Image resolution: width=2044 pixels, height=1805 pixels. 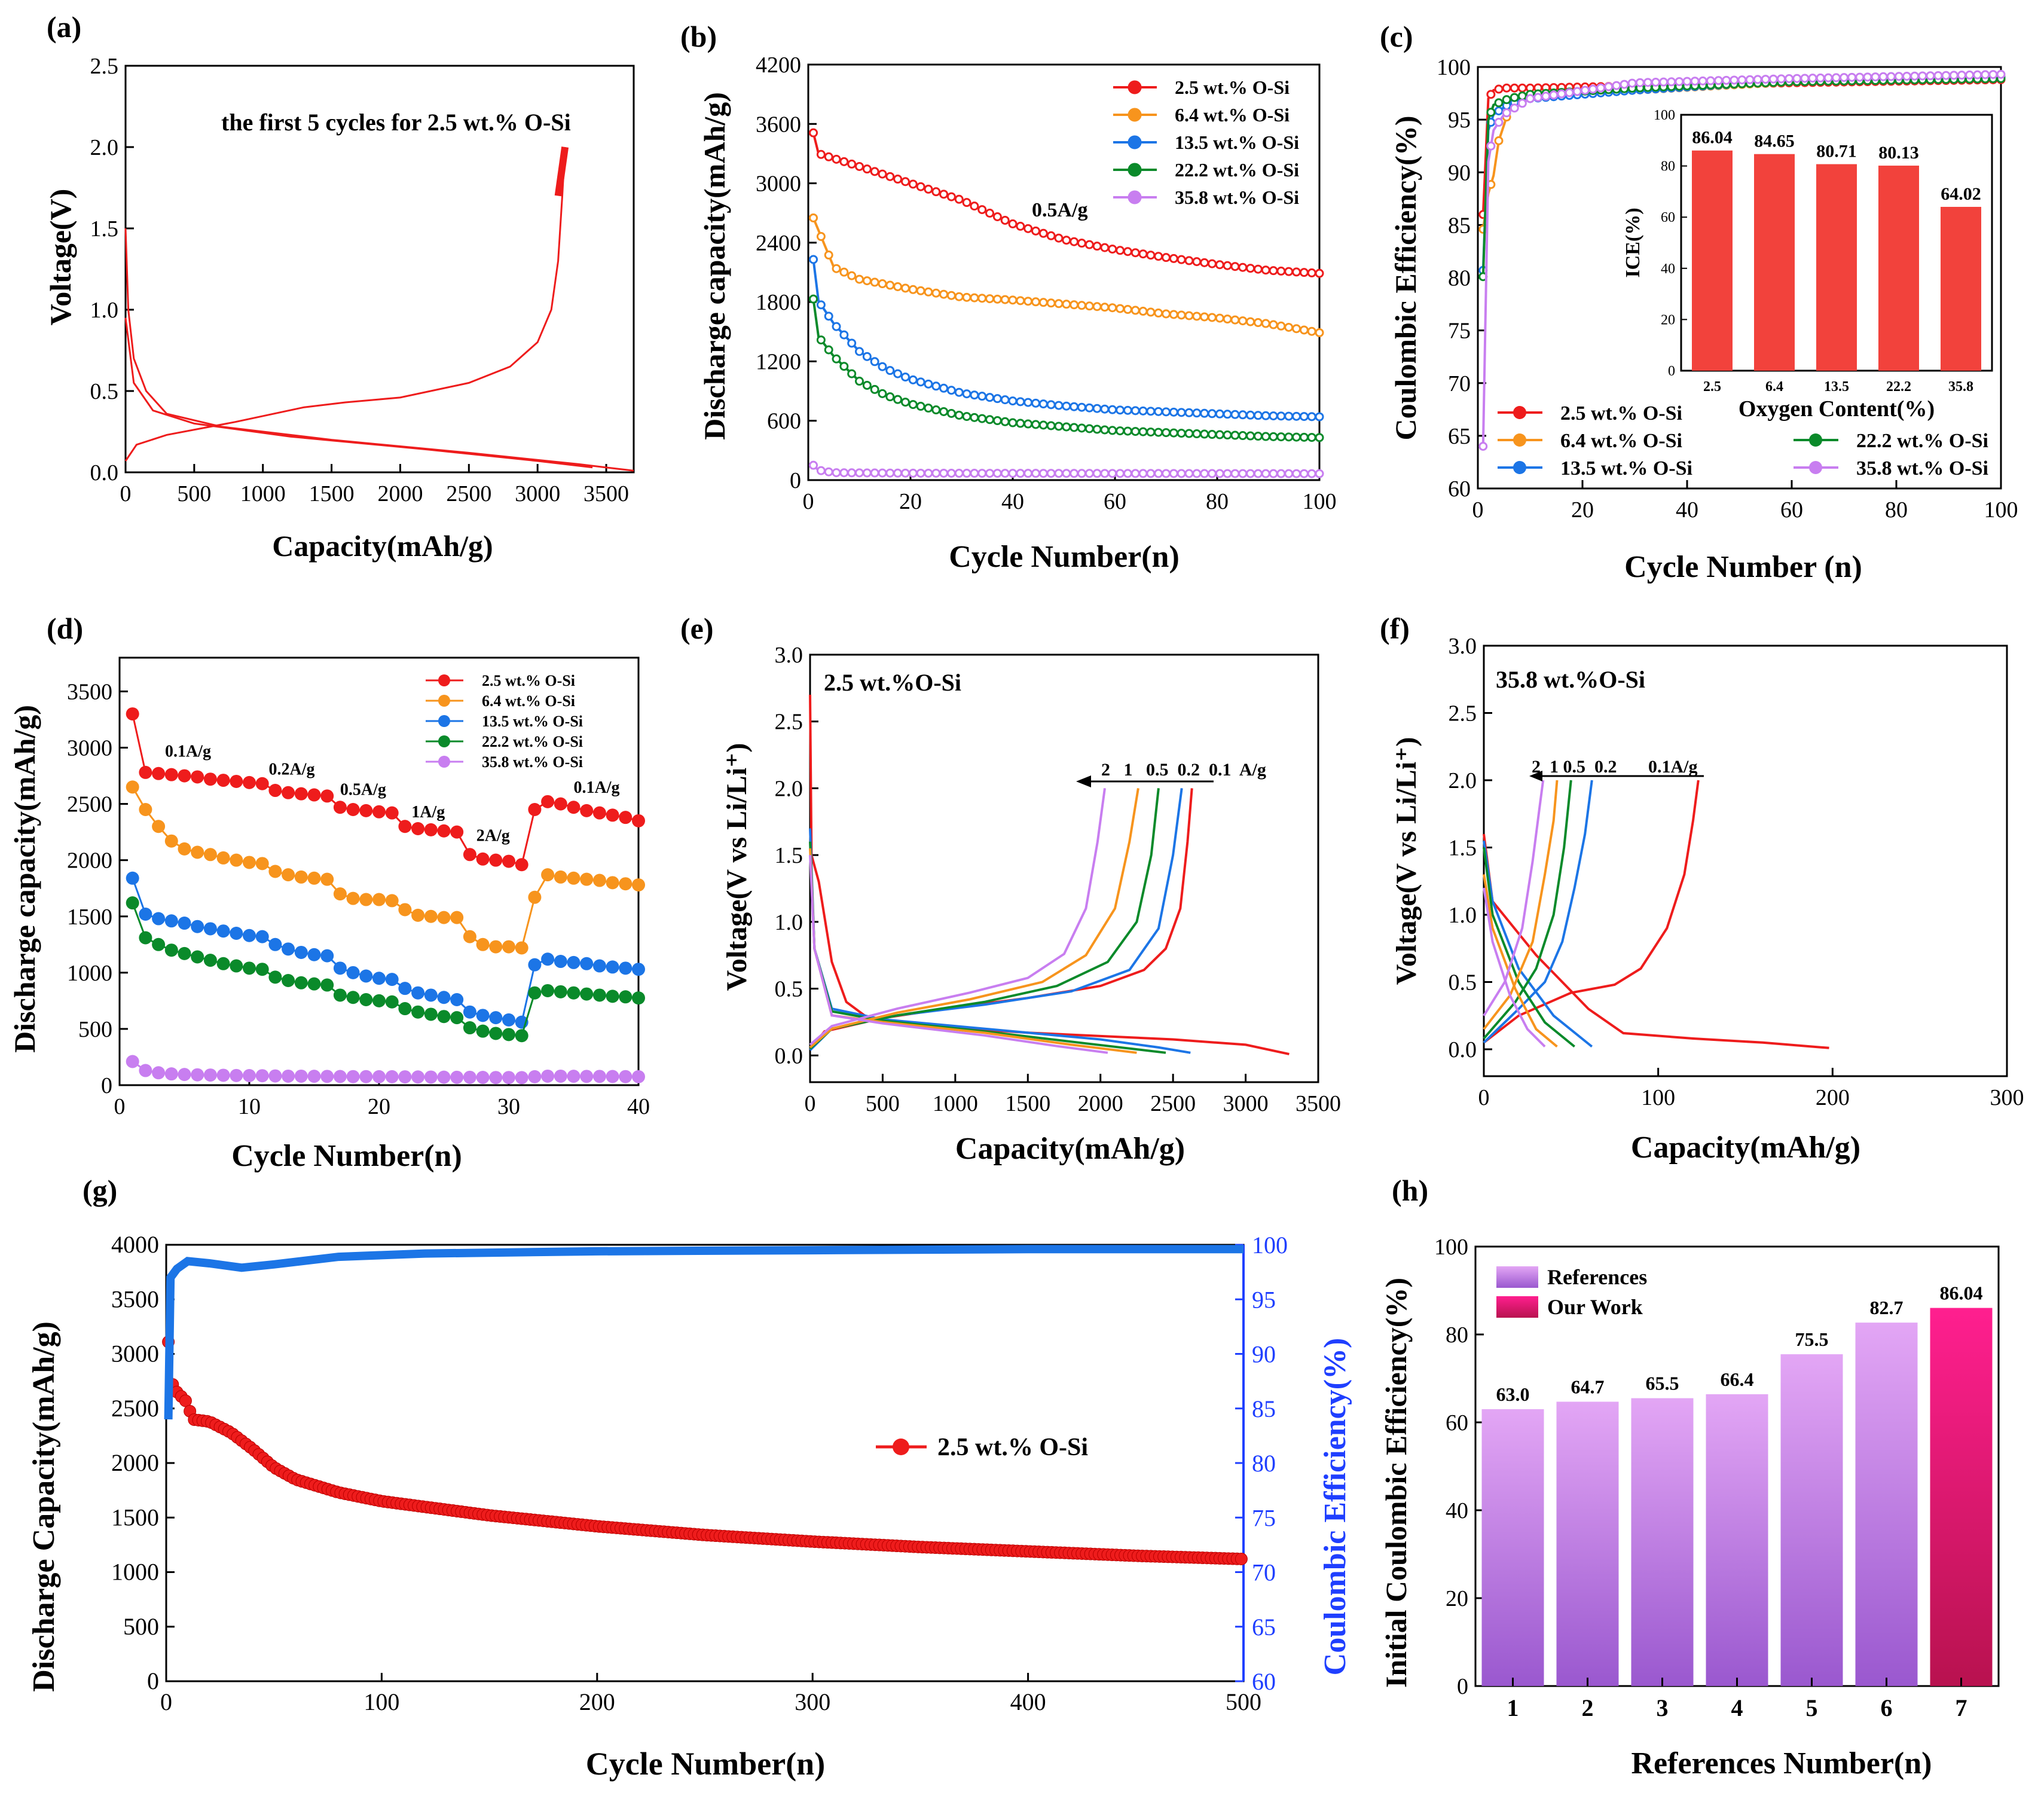 What do you see at coordinates (263, 493) in the screenshot?
I see `x-tick-label: 1000` at bounding box center [263, 493].